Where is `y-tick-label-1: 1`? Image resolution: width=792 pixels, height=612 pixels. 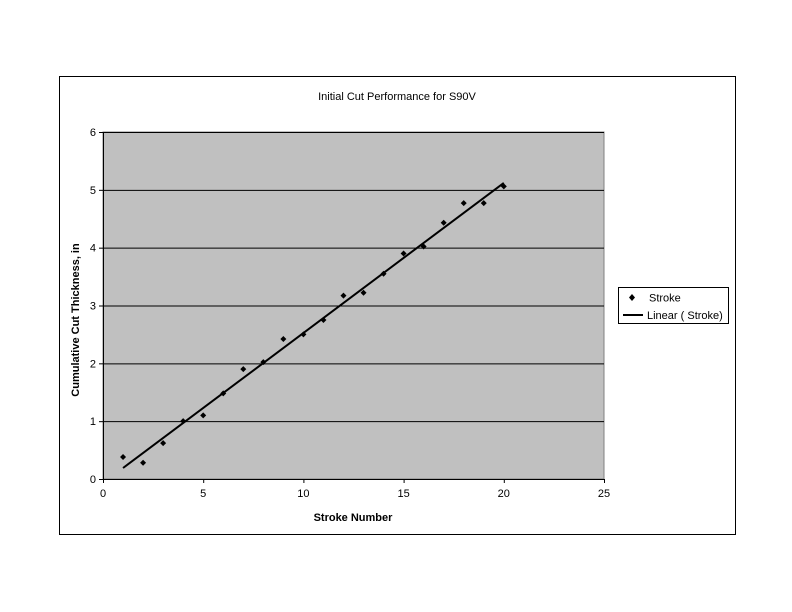 y-tick-label-1: 1 is located at coordinates (93, 422).